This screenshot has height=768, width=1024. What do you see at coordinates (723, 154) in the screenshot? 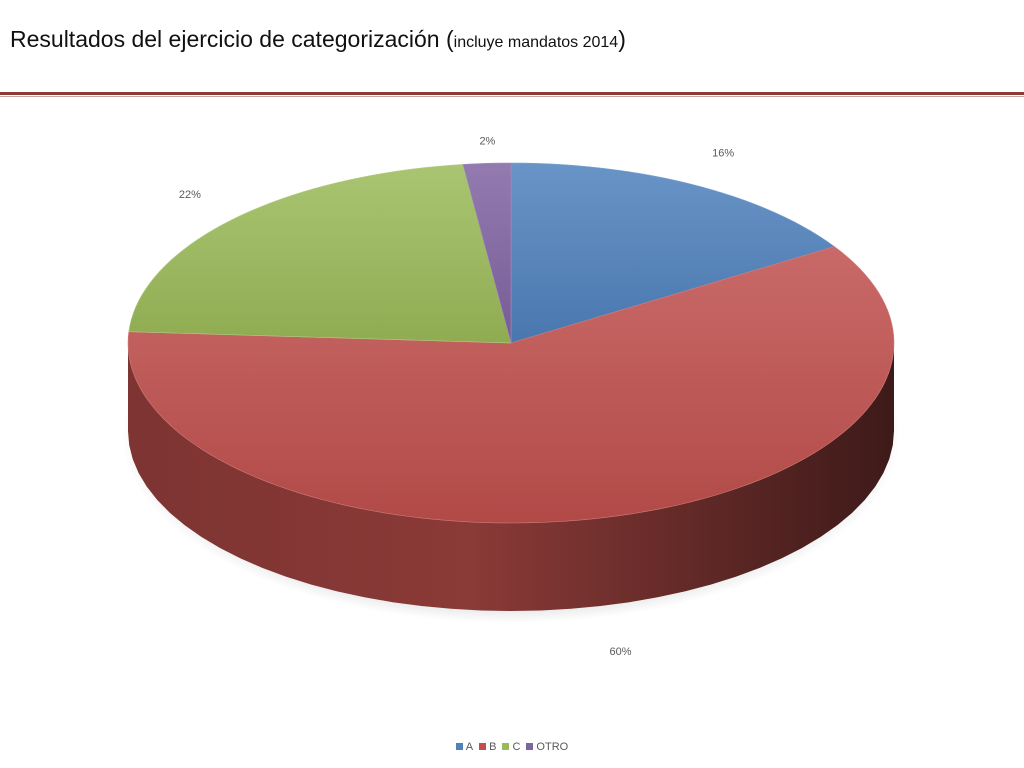
I see `data-label-a: 16%` at bounding box center [723, 154].